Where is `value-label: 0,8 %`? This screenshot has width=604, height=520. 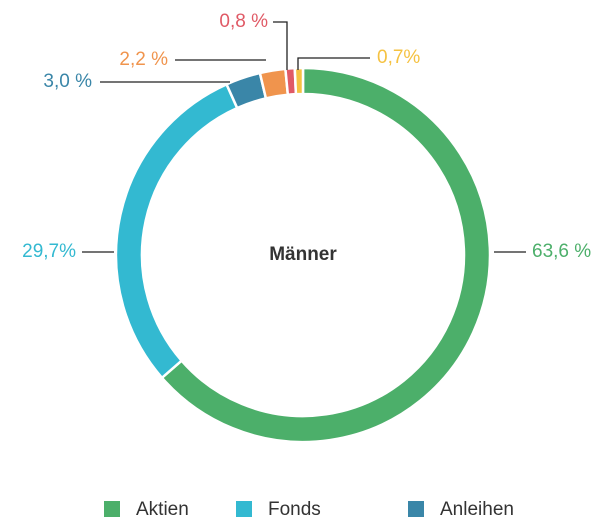
value-label: 0,8 % is located at coordinates (243, 21).